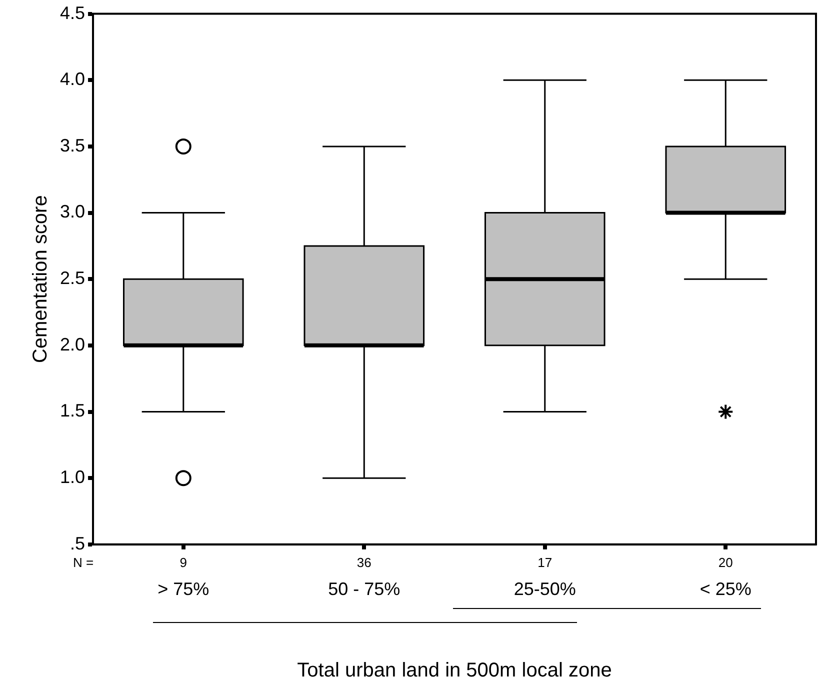 Image resolution: width=825 pixels, height=687 pixels. Describe the element at coordinates (73, 410) in the screenshot. I see `y-tick-label: 1.5` at that location.